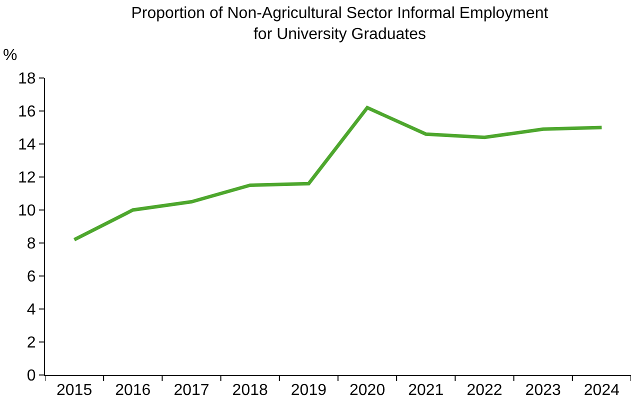  What do you see at coordinates (27, 178) in the screenshot?
I see `y-tick-label: 12` at bounding box center [27, 178].